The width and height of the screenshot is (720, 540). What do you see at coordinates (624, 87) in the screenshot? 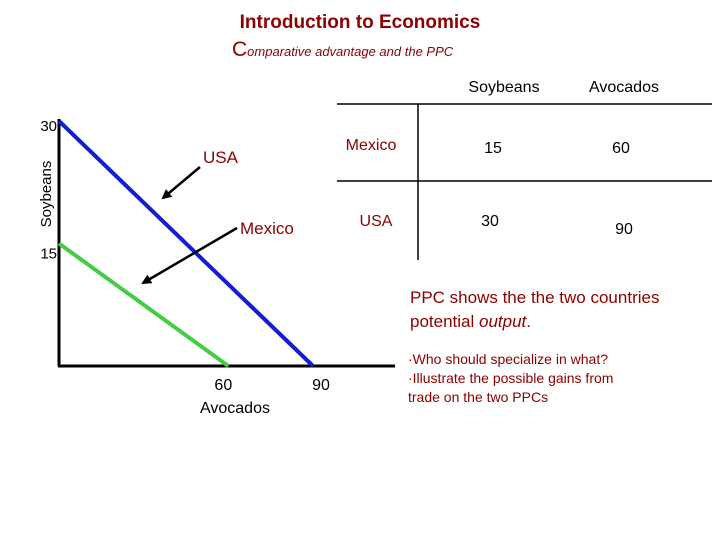
I see `table-header-avocados: Avocados` at bounding box center [624, 87].